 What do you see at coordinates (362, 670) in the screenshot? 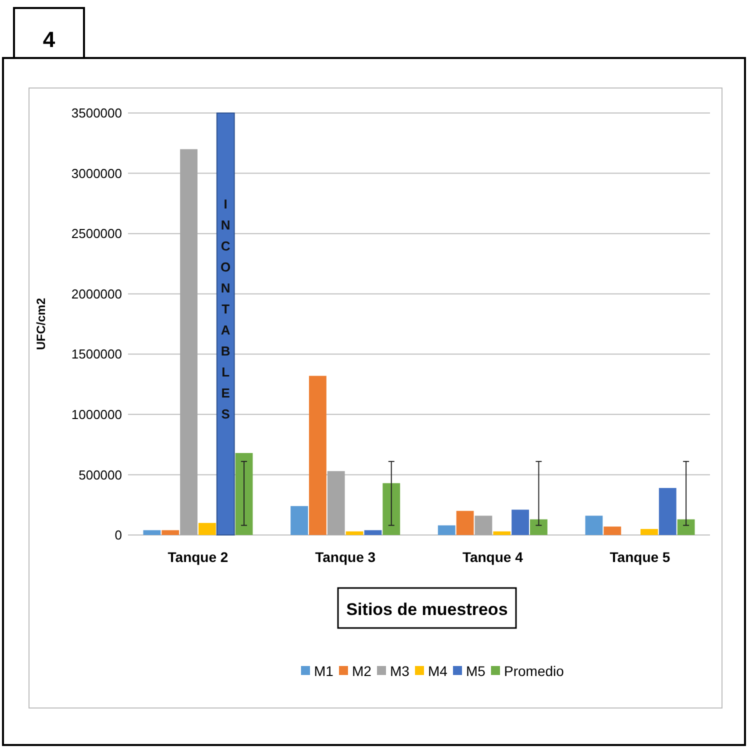
I see `legend-label: M2` at bounding box center [362, 670].